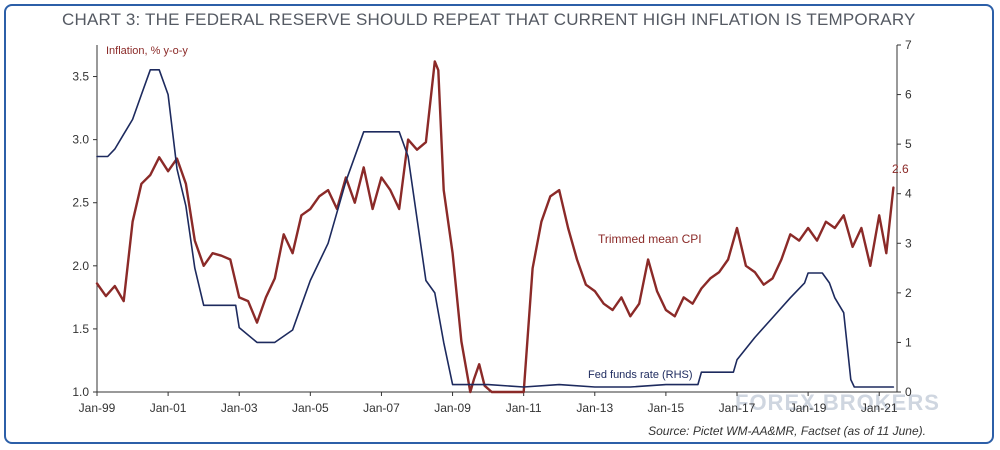 The image size is (1000, 450). What do you see at coordinates (908, 45) in the screenshot?
I see `right-tick-label: 7` at bounding box center [908, 45].